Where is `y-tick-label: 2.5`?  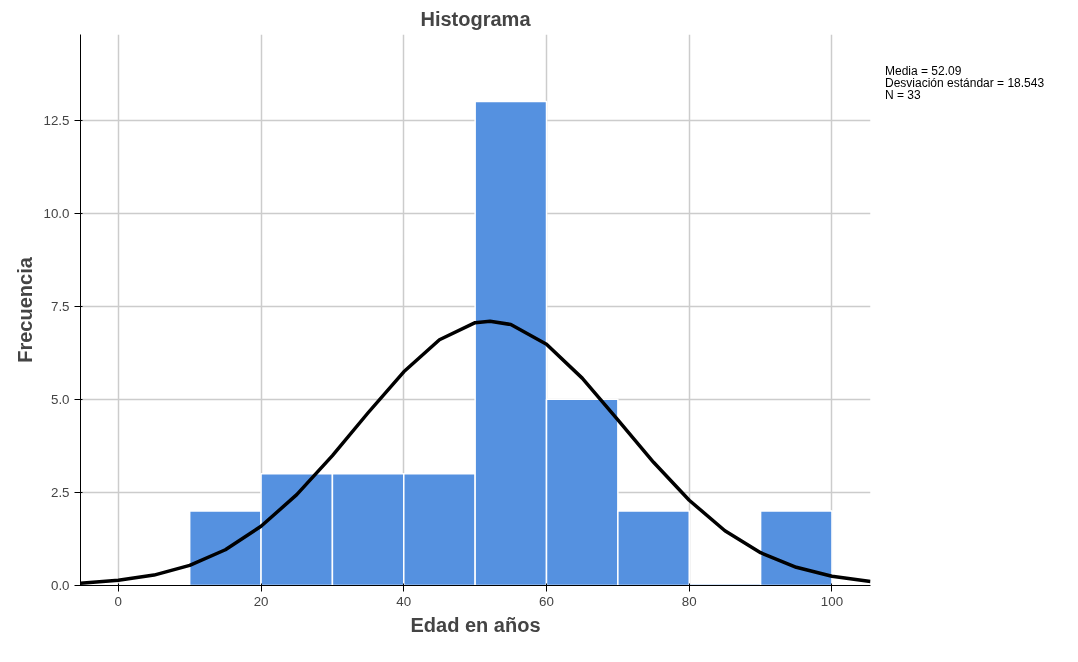 y-tick-label: 2.5 is located at coordinates (60, 492).